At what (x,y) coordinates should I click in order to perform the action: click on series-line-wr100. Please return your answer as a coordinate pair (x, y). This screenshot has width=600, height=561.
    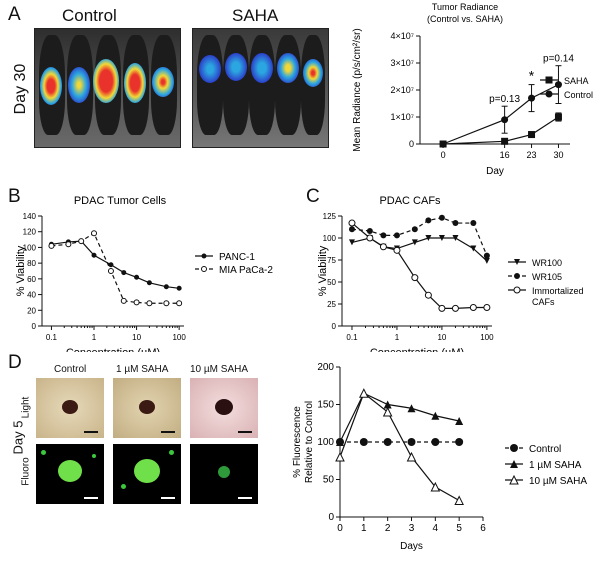
    Looking at the image, I should click on (419, 249).